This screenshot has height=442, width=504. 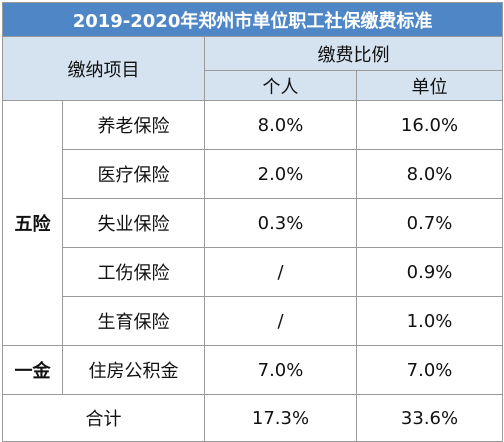 What do you see at coordinates (133, 370) in the screenshot?
I see `row-name: 住房公积金` at bounding box center [133, 370].